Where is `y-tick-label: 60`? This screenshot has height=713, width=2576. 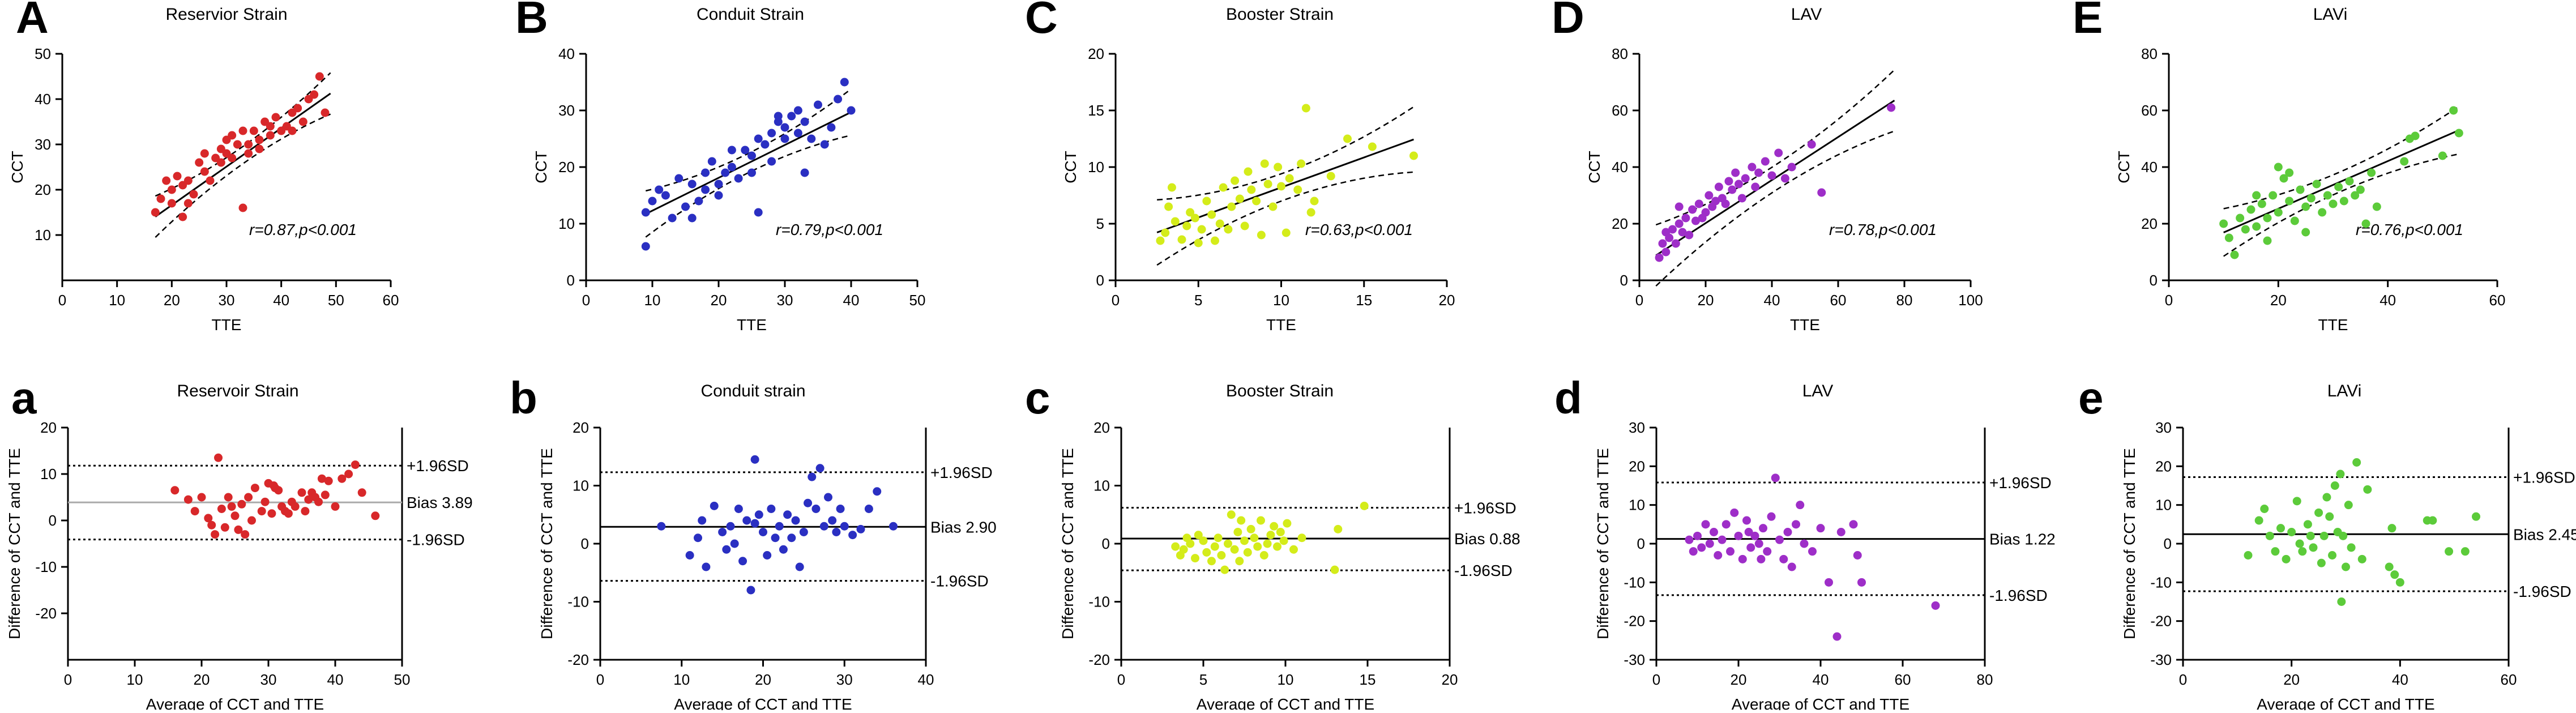
y-tick-label: 60 is located at coordinates (2149, 110).